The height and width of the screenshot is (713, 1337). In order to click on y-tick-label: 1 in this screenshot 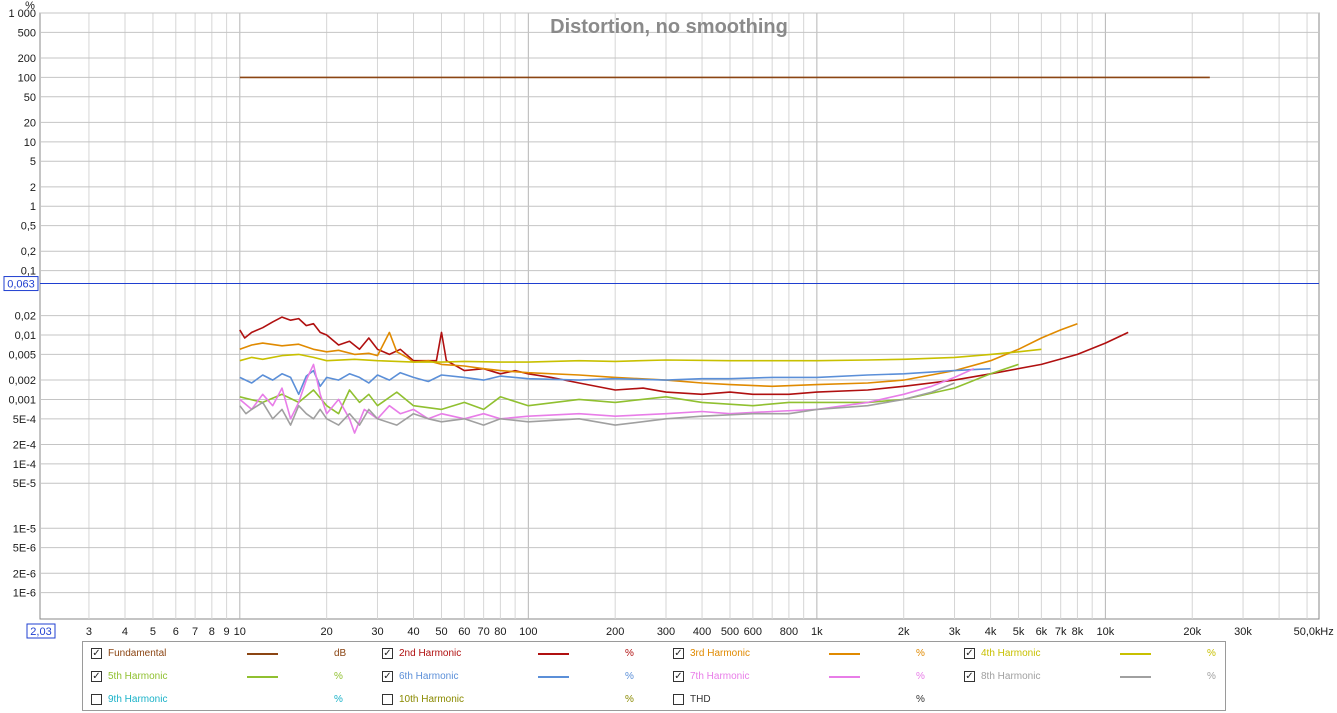, I will do `click(33, 207)`.